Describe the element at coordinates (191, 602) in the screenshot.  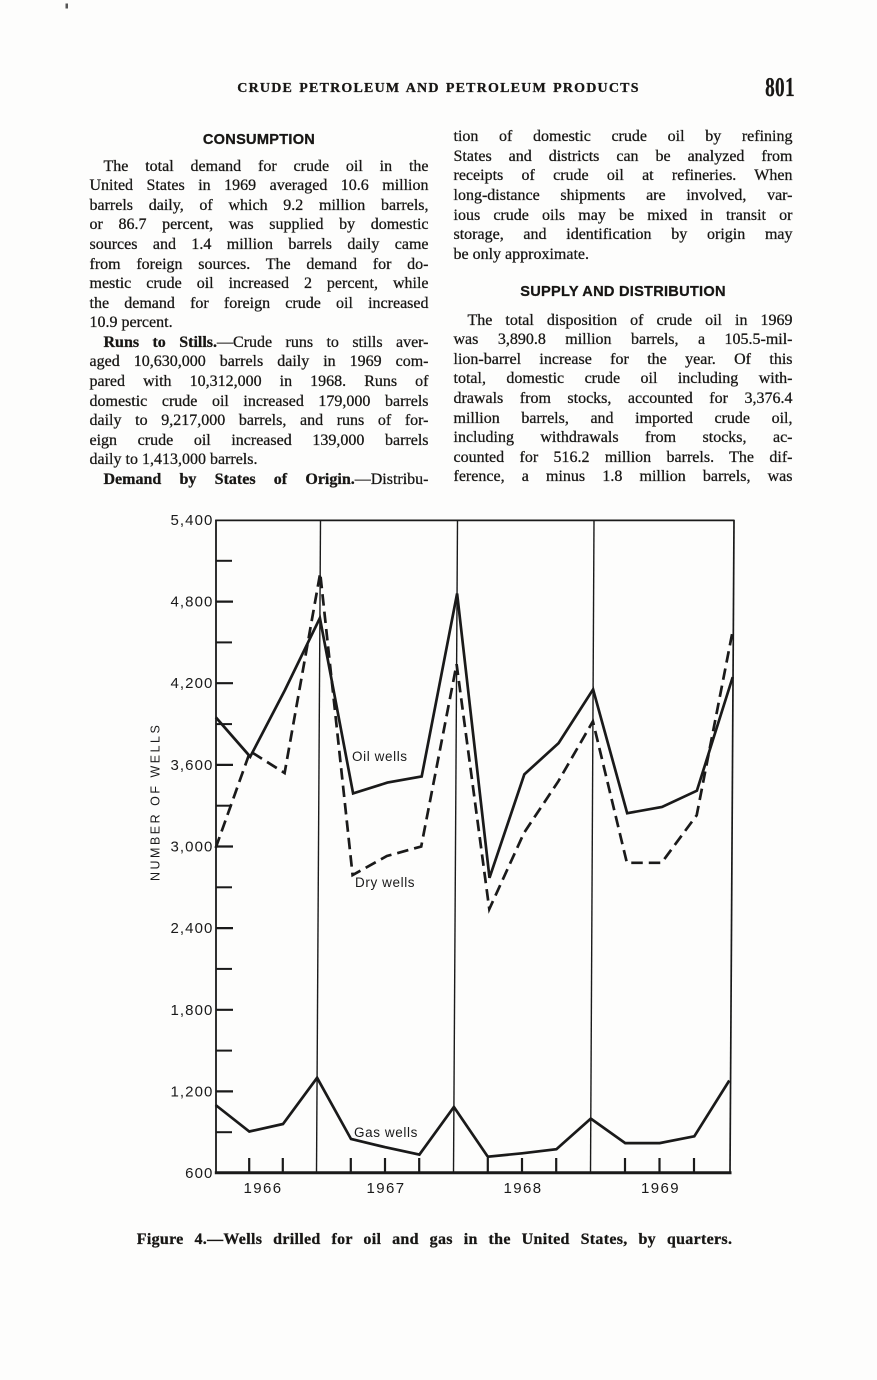
I see `svg-text: 4,800` at that location.